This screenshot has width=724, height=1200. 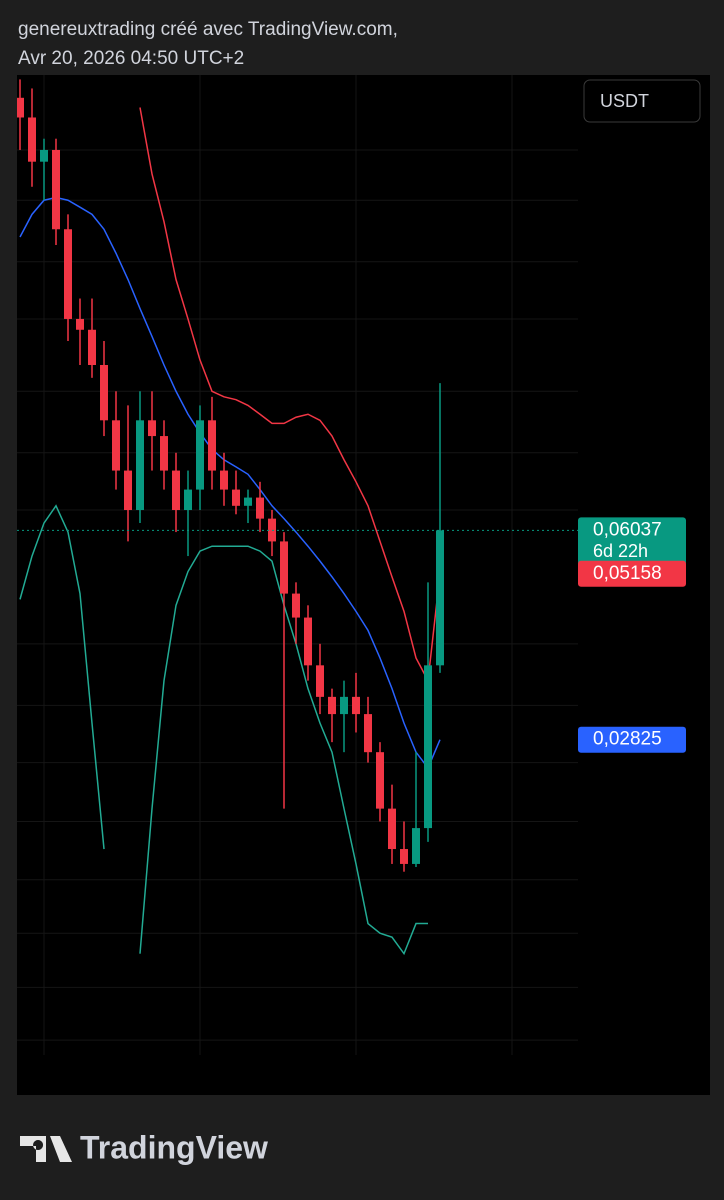 I want to click on price-label: 0,06037, so click(x=627, y=529).